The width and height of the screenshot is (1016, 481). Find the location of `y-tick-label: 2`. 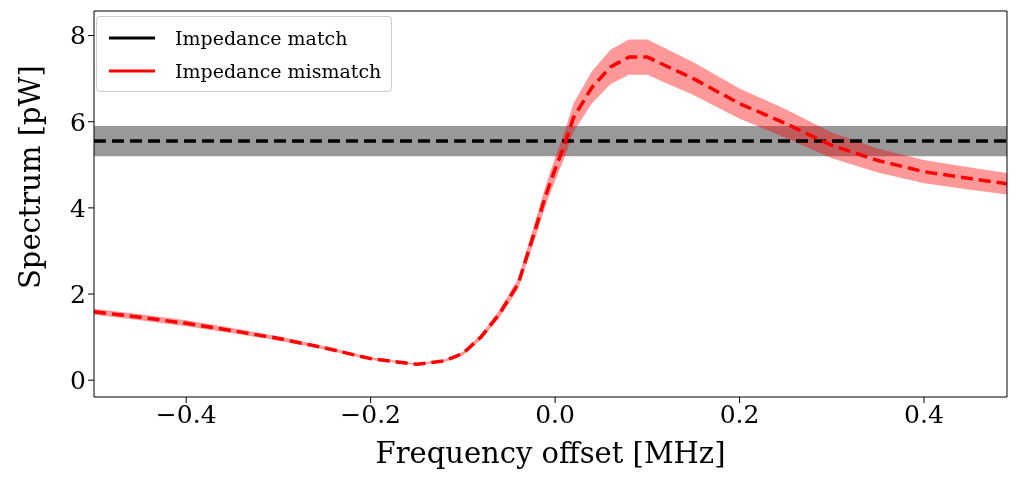

y-tick-label: 2 is located at coordinates (78, 294).